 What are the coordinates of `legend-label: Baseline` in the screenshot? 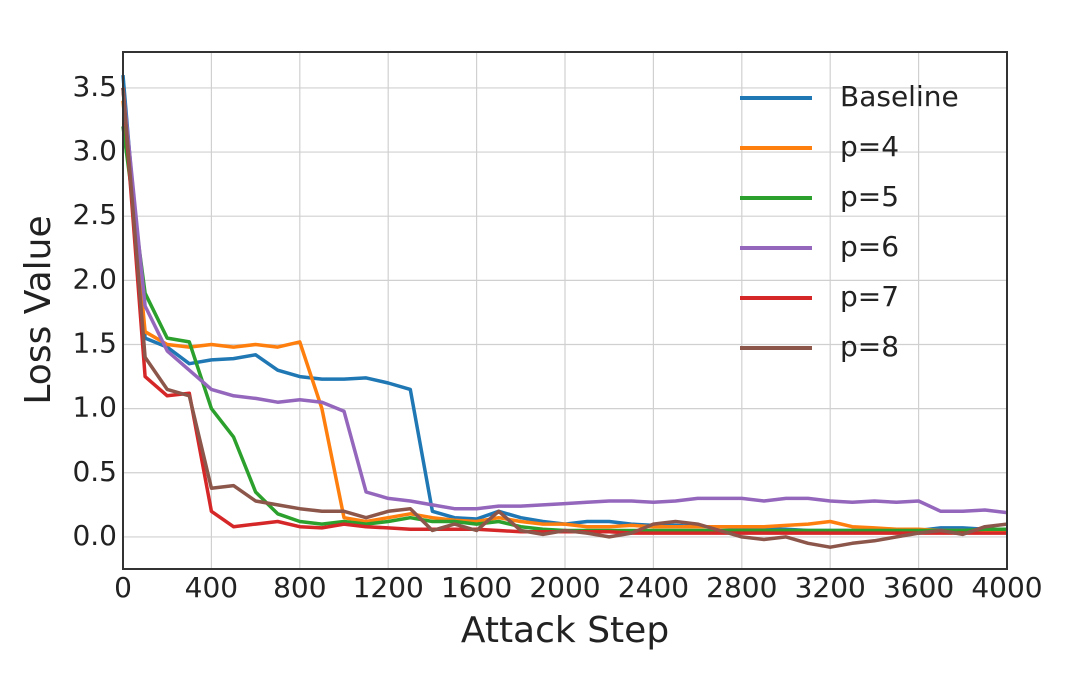 It's located at (899, 96).